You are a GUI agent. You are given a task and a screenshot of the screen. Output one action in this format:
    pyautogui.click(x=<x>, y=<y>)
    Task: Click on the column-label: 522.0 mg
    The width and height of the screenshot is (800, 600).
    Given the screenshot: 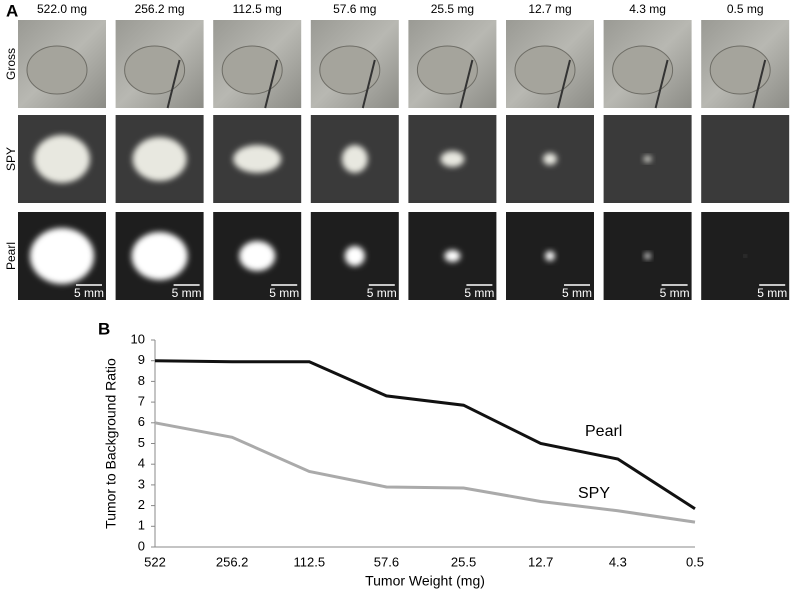 What is the action you would take?
    pyautogui.click(x=62, y=9)
    